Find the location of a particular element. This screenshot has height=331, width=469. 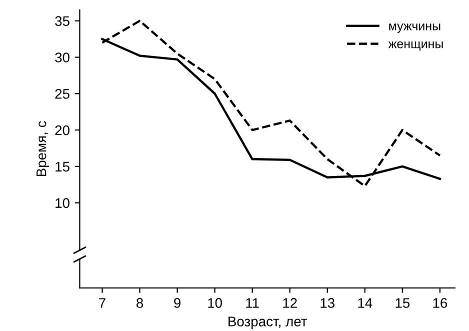

x-tick-label: 11 is located at coordinates (252, 303).